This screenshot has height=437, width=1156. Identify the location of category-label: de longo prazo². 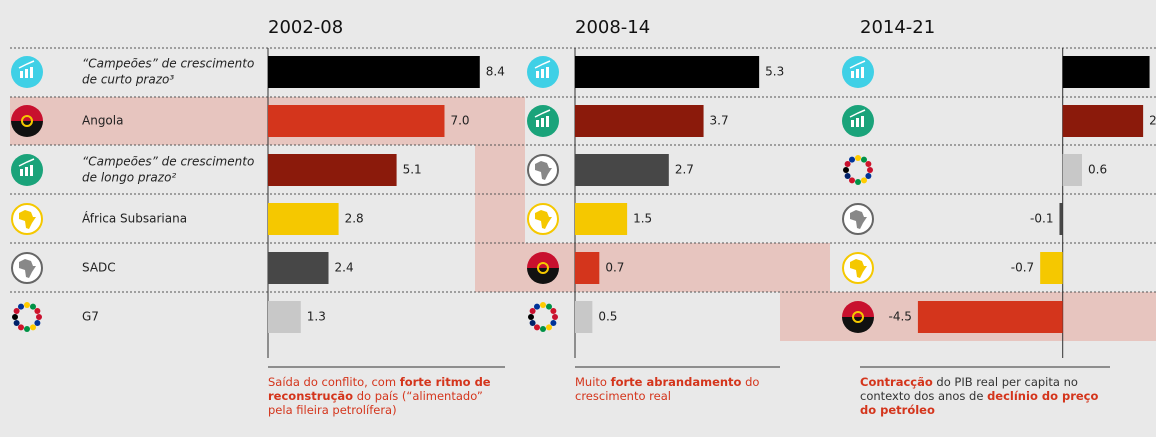
(129, 178).